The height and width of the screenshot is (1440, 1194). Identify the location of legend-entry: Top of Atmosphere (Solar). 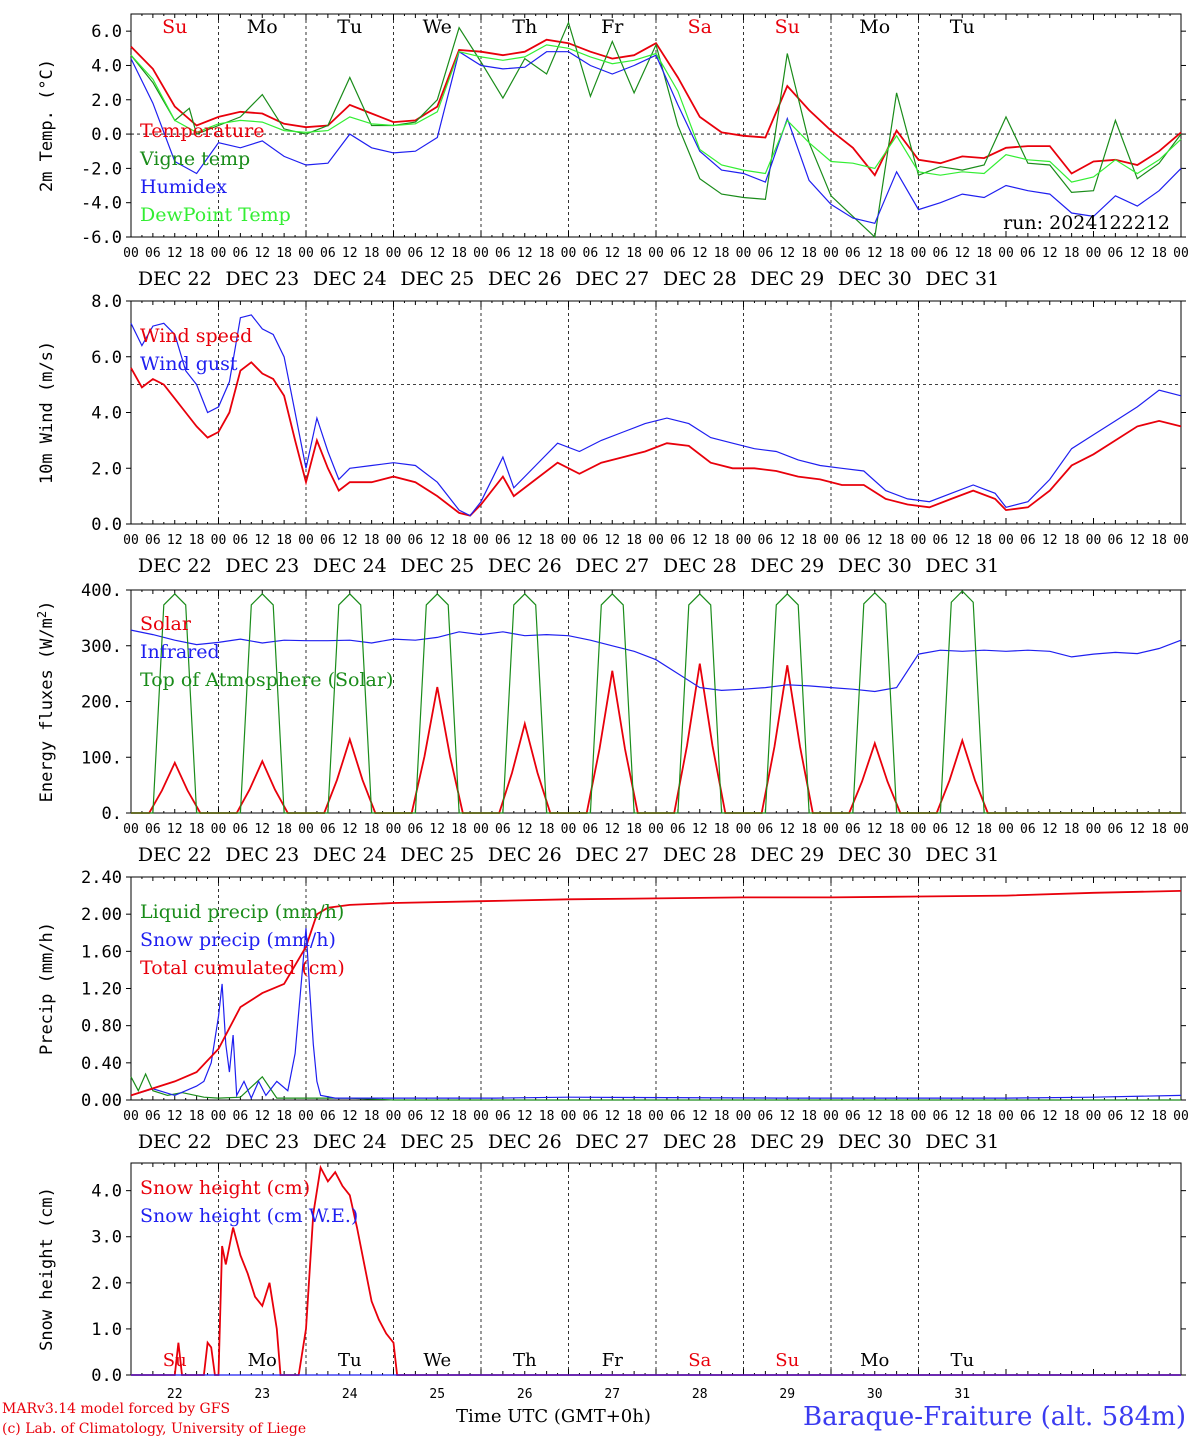
(266, 680).